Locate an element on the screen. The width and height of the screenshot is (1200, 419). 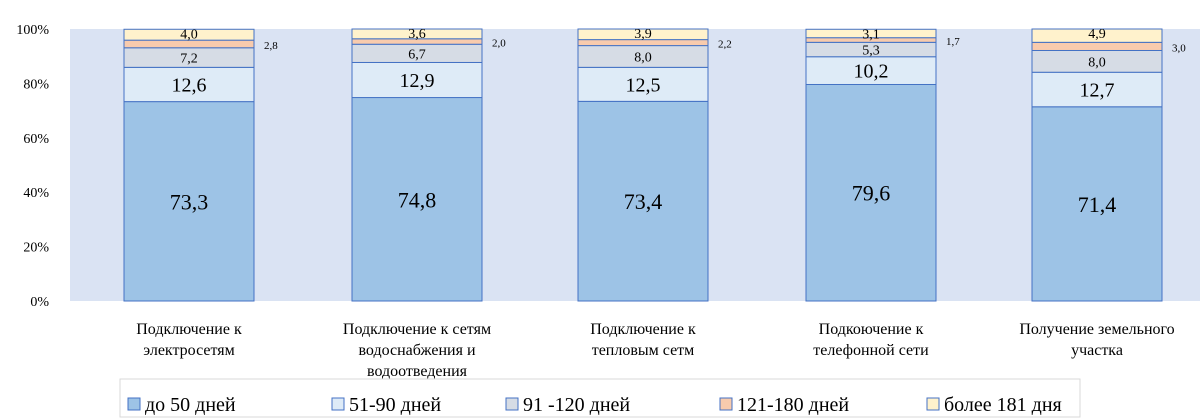
x-tick-label: телефонной сети is located at coordinates (871, 350).